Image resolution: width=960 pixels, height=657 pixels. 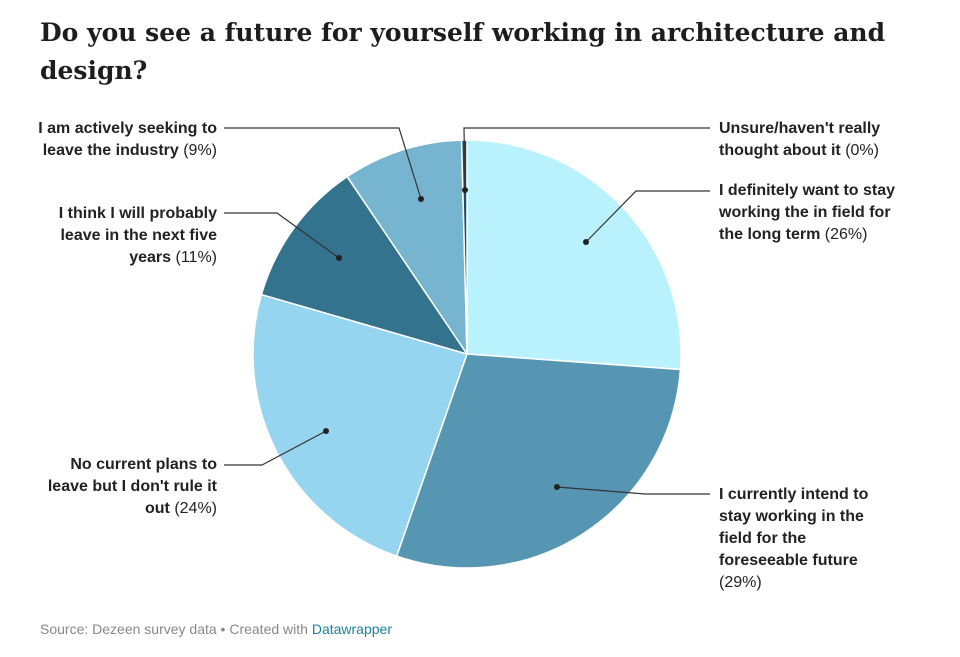 I want to click on leader-long-term-dot, so click(x=586, y=242).